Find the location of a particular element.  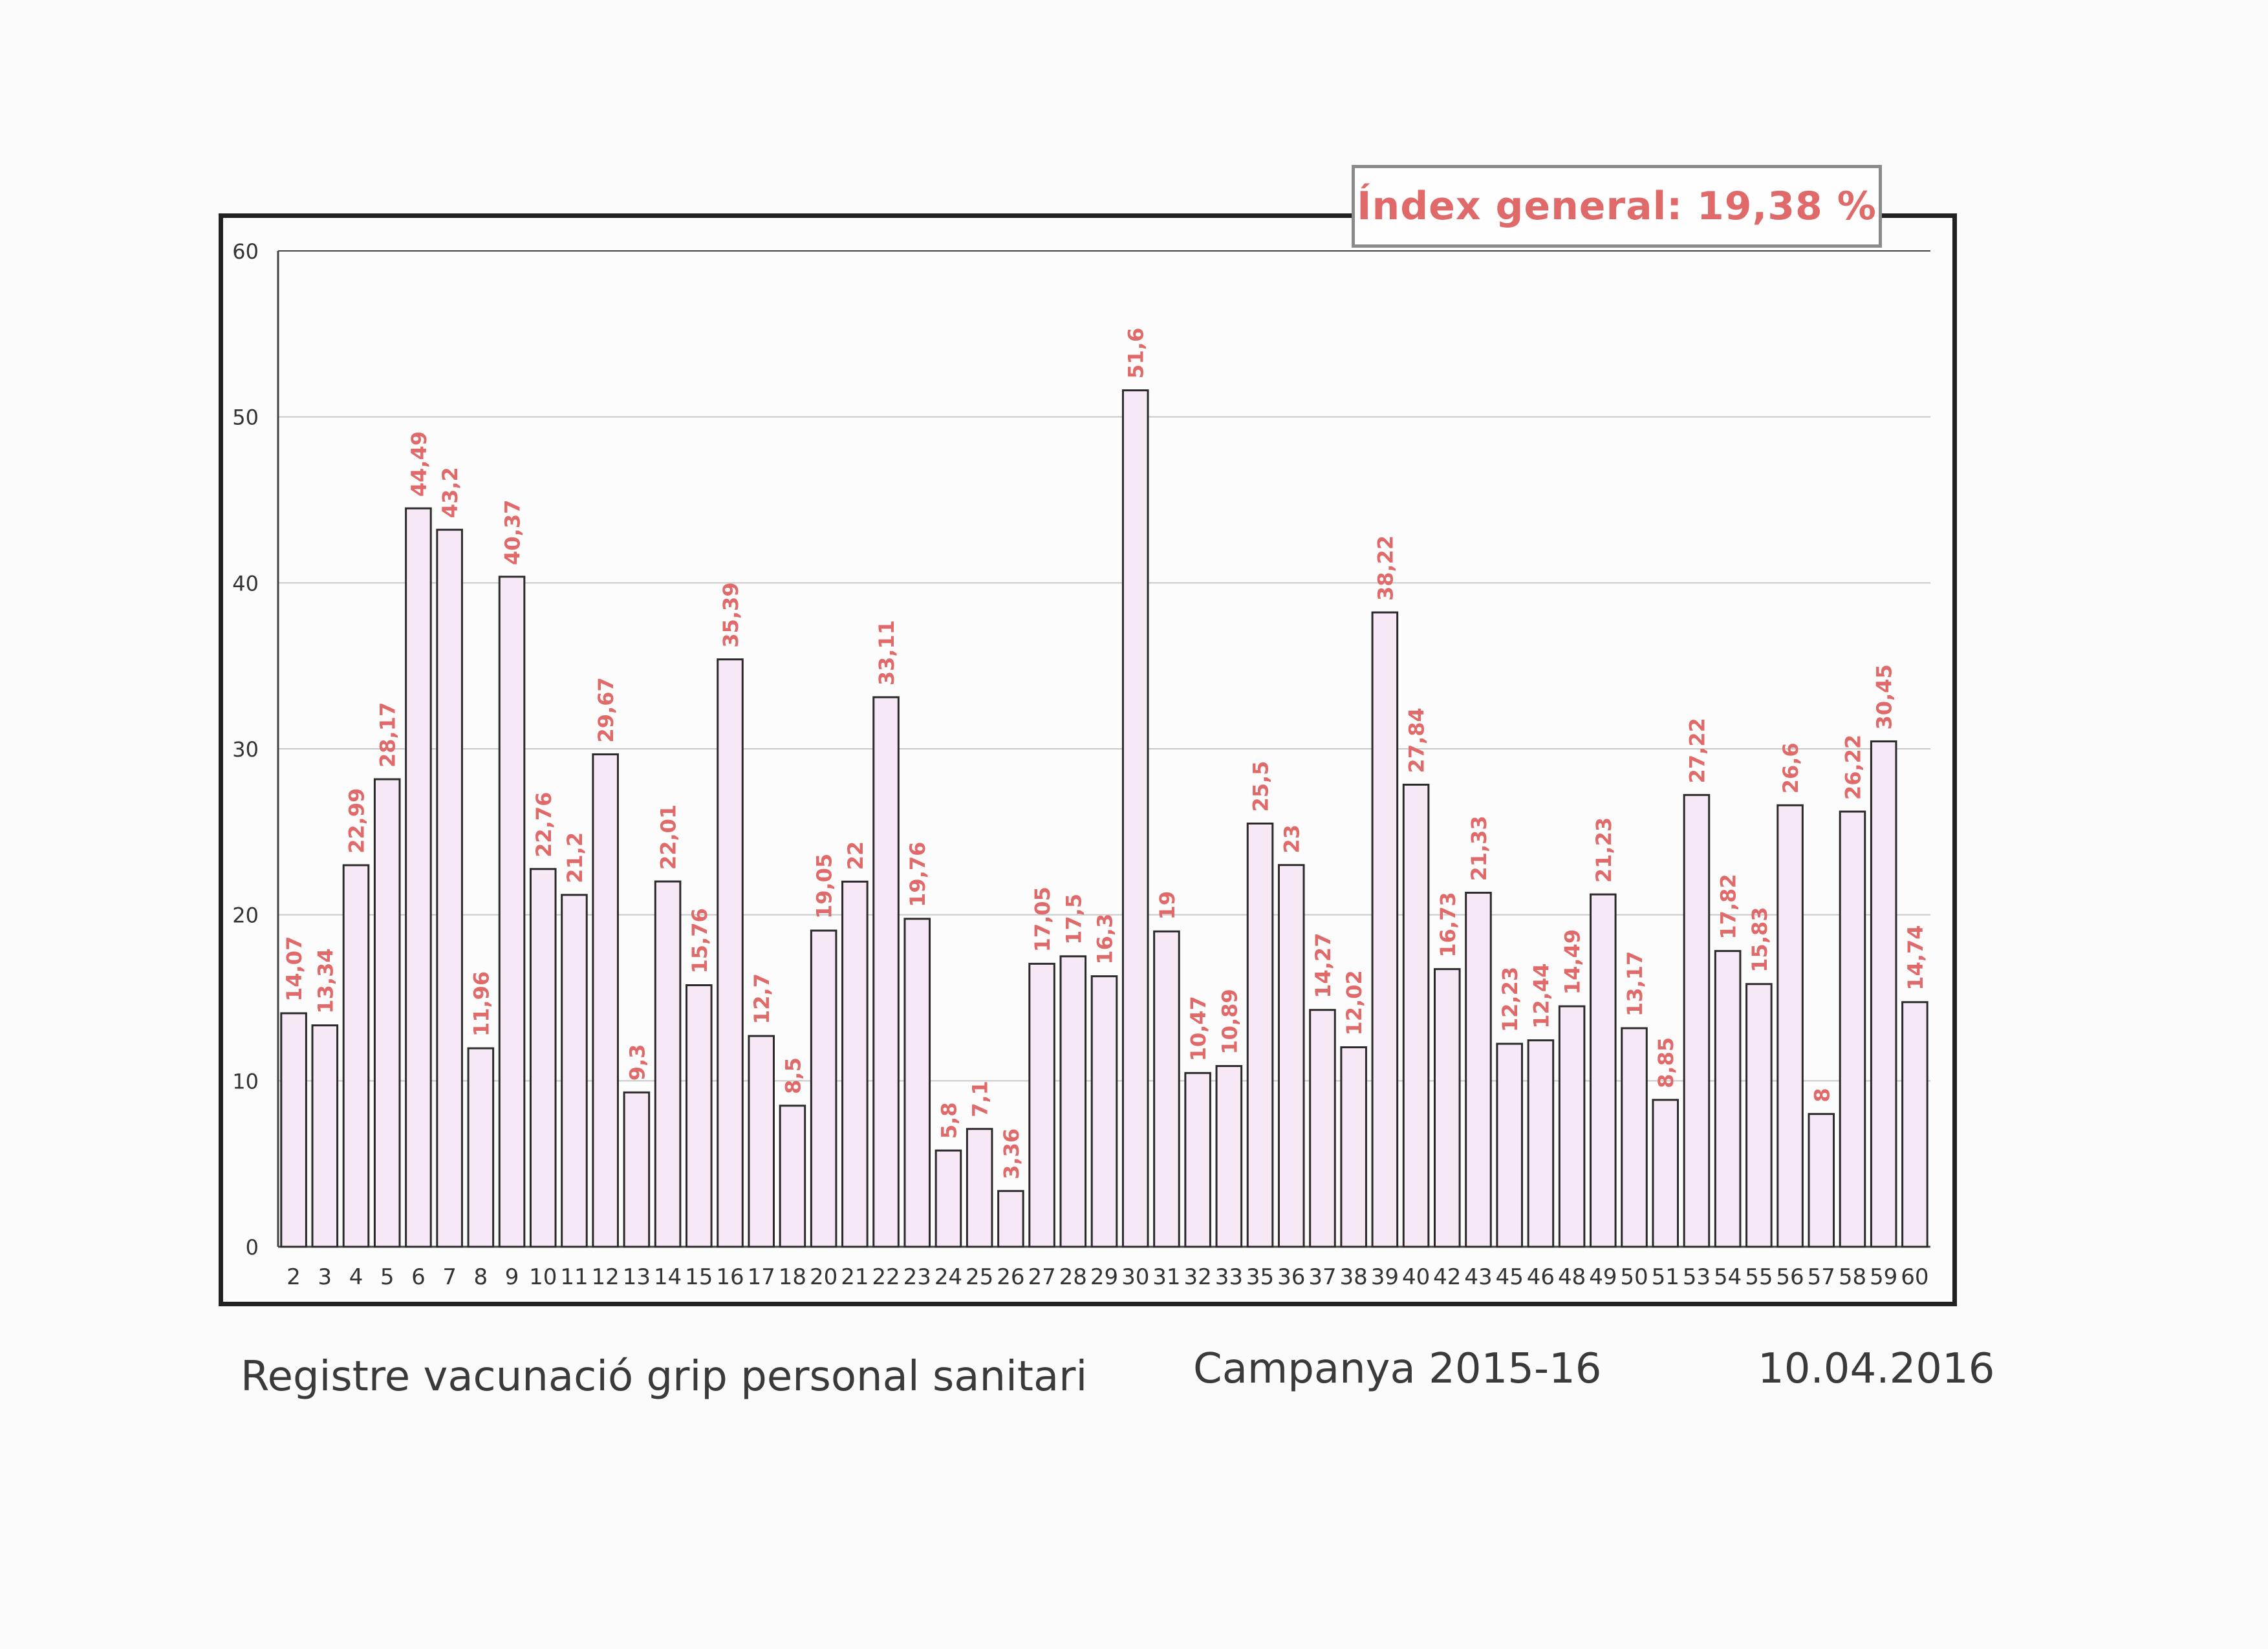

x-tick-label: 3 is located at coordinates (325, 1277).